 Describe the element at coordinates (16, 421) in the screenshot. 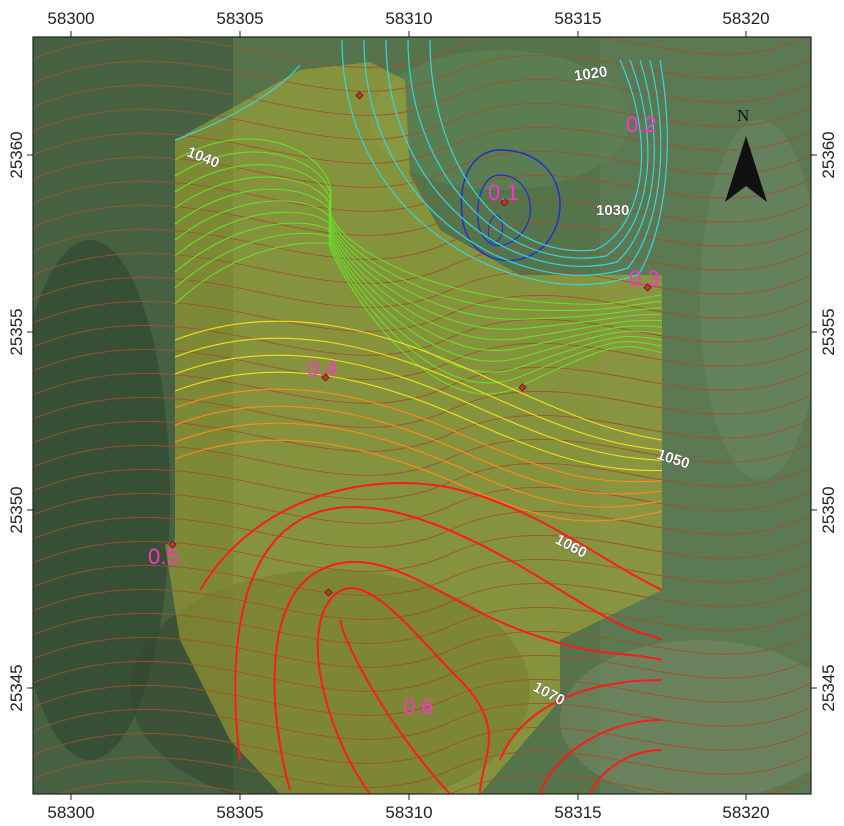

I see `y-axis-labels-left: 25360 25355 25350 25345` at that location.